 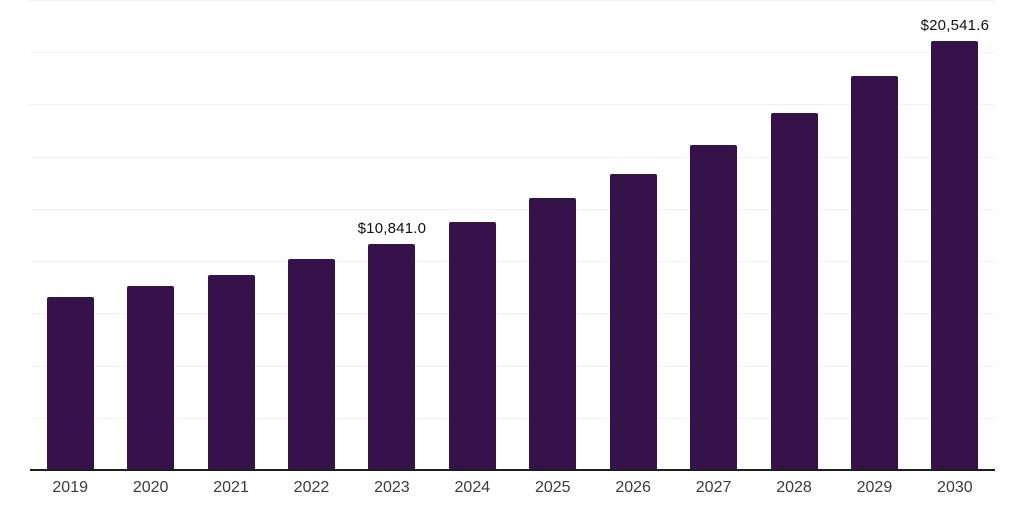 I want to click on bar-2026, so click(x=633, y=322).